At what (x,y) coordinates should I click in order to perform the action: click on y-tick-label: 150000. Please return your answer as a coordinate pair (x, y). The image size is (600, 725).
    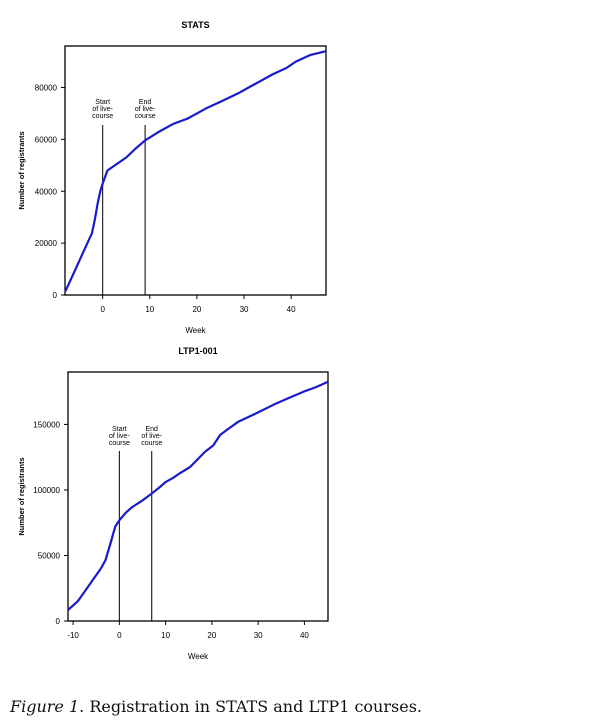
    Looking at the image, I should click on (46, 424).